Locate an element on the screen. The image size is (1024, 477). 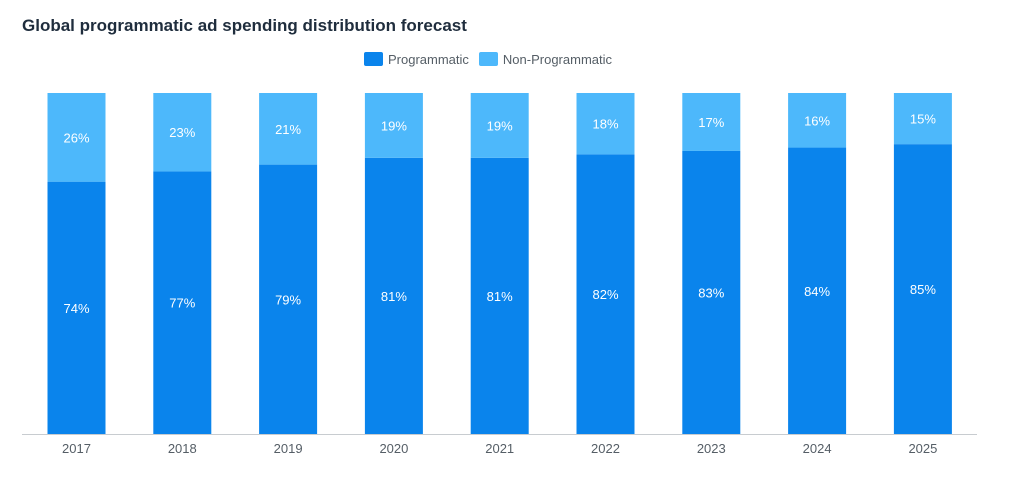
legend-swatch-non-programmatic is located at coordinates (488, 59).